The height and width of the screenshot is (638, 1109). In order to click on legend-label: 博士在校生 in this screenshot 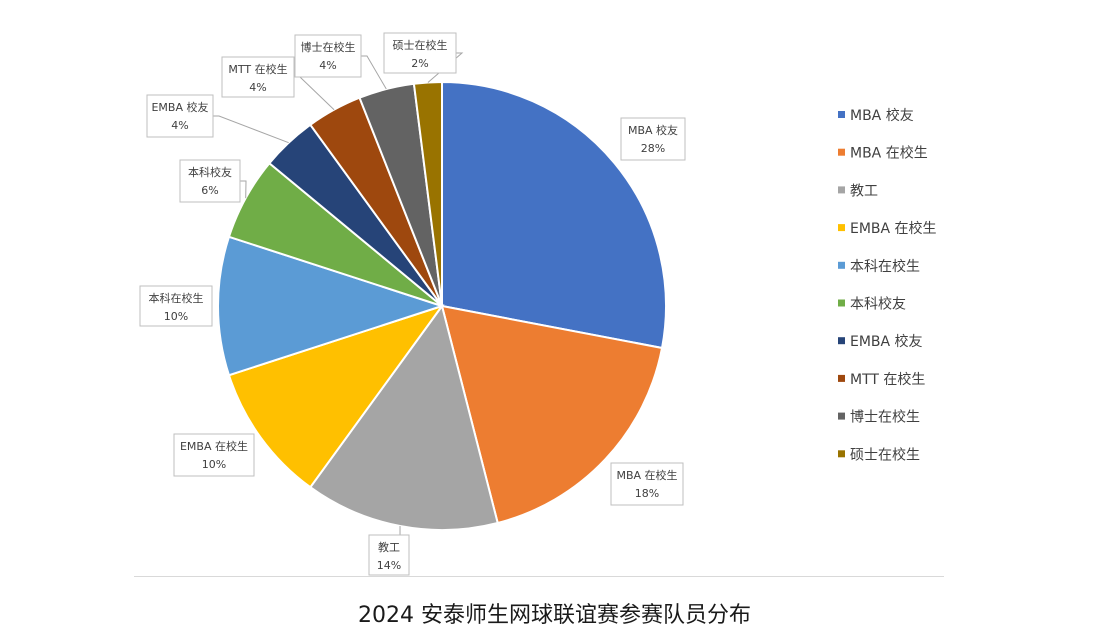, I will do `click(885, 417)`.